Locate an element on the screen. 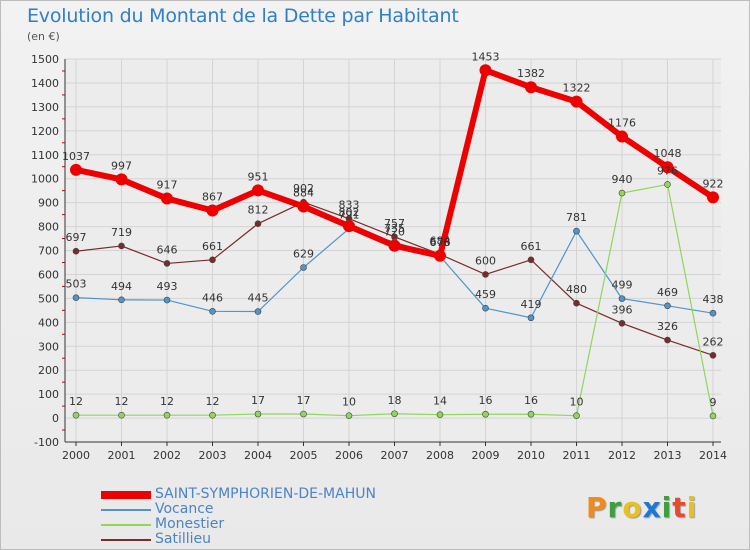 This screenshot has width=750, height=550. y-tick-label: 1400 is located at coordinates (45, 83).